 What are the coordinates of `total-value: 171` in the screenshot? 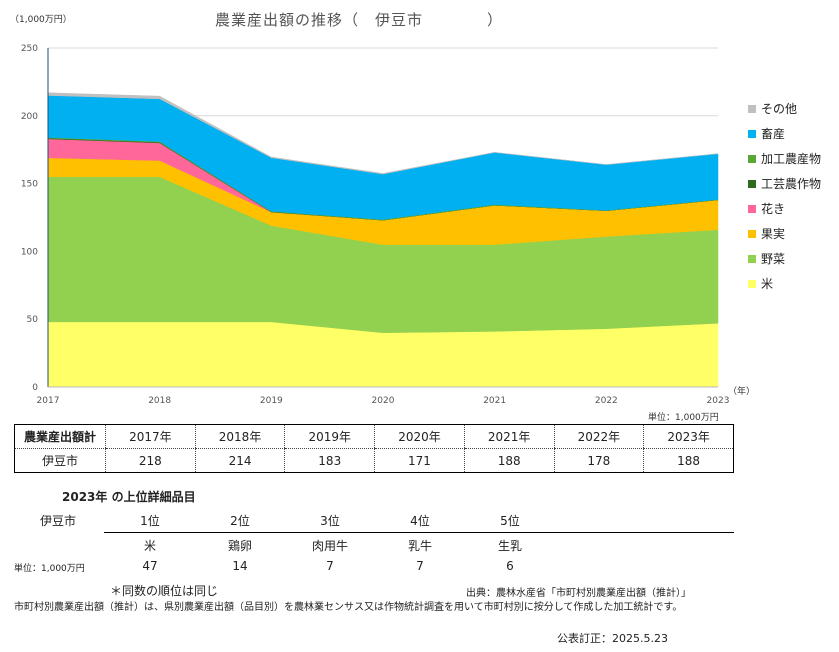 It's located at (419, 460).